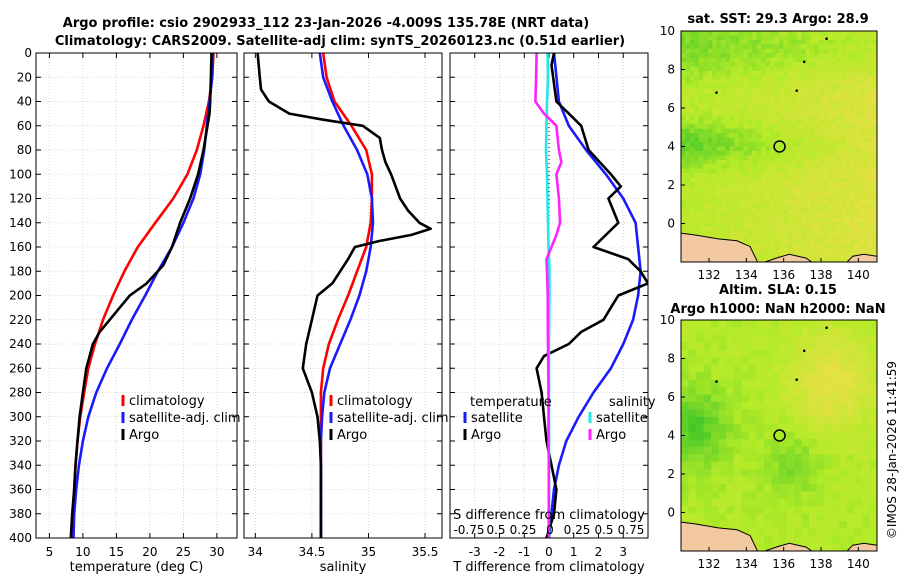 The image size is (900, 580). Describe the element at coordinates (623, 552) in the screenshot. I see `difference-xtick-label: 3` at that location.